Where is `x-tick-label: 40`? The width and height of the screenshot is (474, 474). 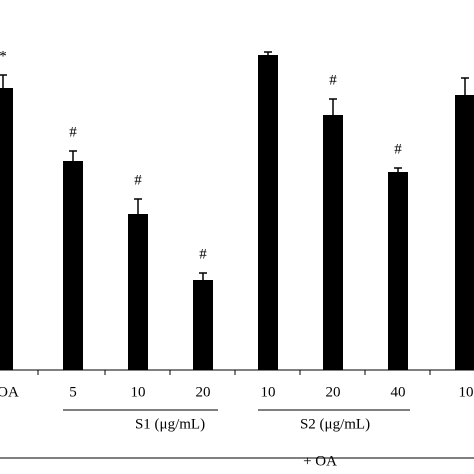 x-tick-label: 40 is located at coordinates (398, 392).